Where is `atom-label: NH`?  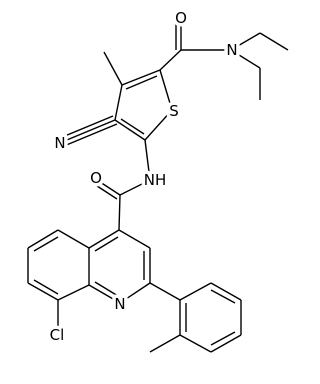
atom-label: NH is located at coordinates (155, 180).